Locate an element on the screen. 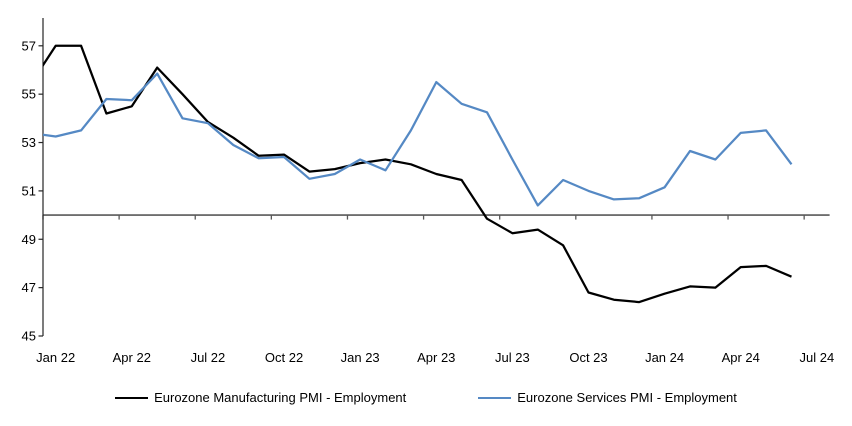  x-tick-label: Jan 23 is located at coordinates (360, 357).